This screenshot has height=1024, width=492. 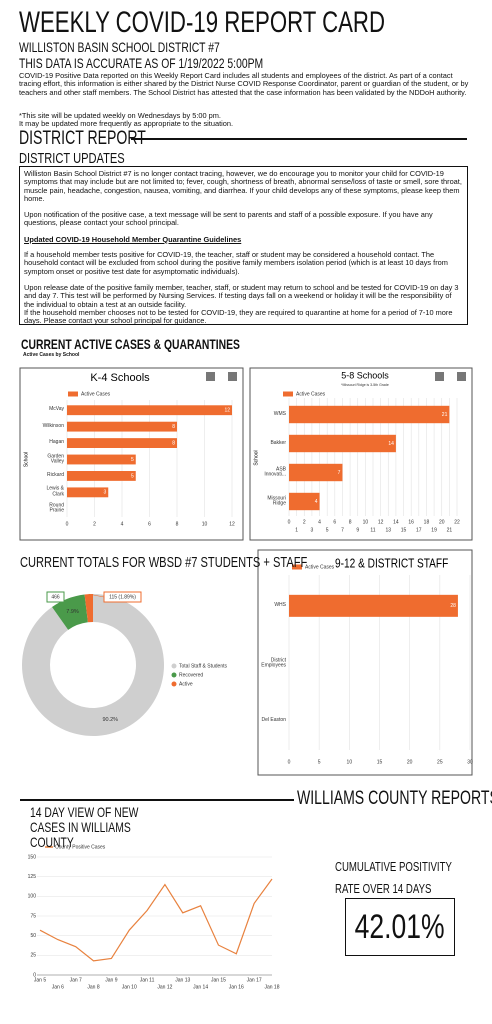 I want to click on callout-label: 115 (1.89%), so click(x=122, y=597).